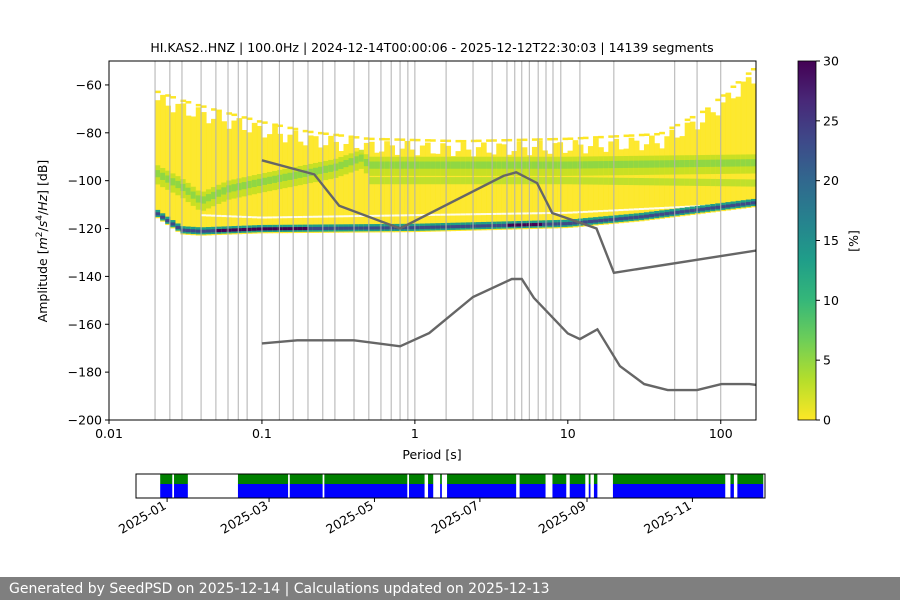 This screenshot has width=900, height=602. I want to click on x-axis: 0.01 0.1 1 10 100, so click(414, 430).